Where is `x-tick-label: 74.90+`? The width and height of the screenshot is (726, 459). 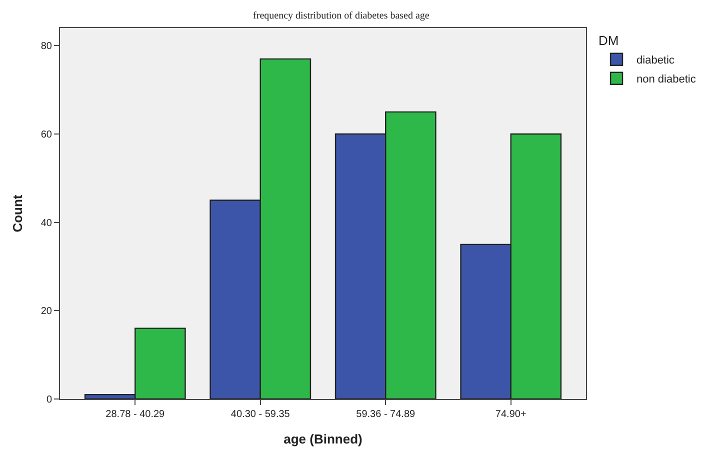
x-tick-label: 74.90+ is located at coordinates (510, 414).